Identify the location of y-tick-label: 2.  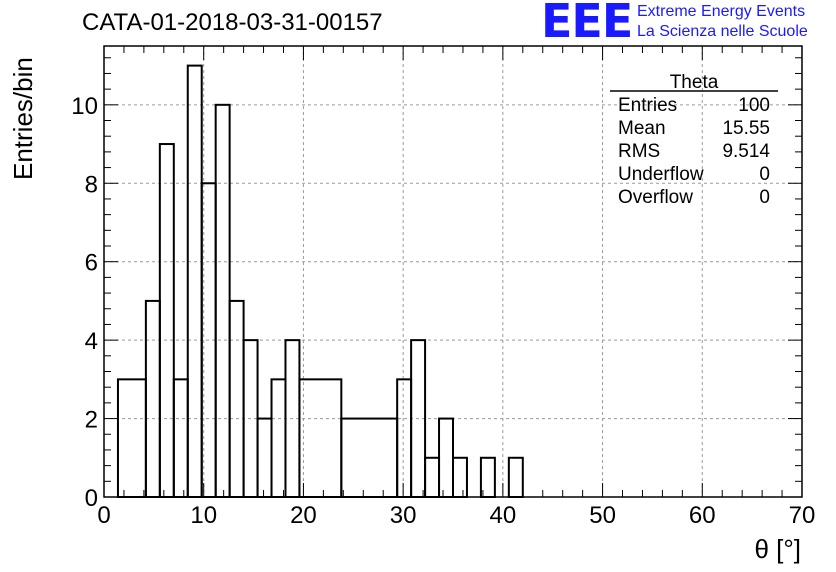
(91, 420).